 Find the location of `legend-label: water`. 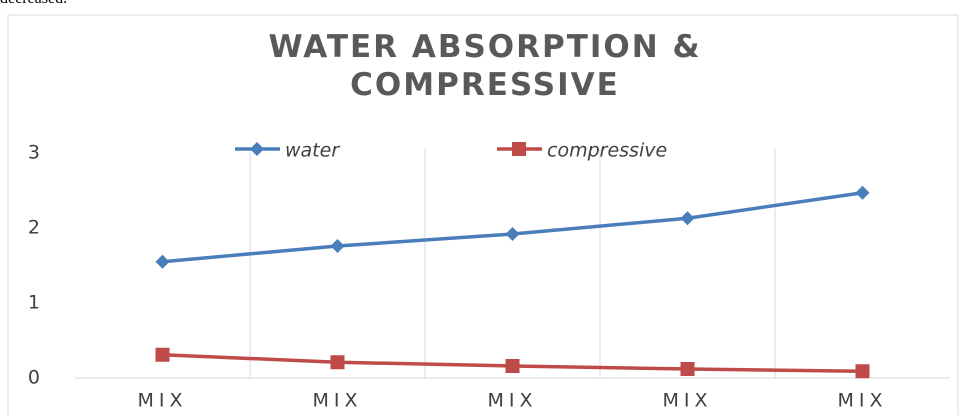

legend-label: water is located at coordinates (312, 151).